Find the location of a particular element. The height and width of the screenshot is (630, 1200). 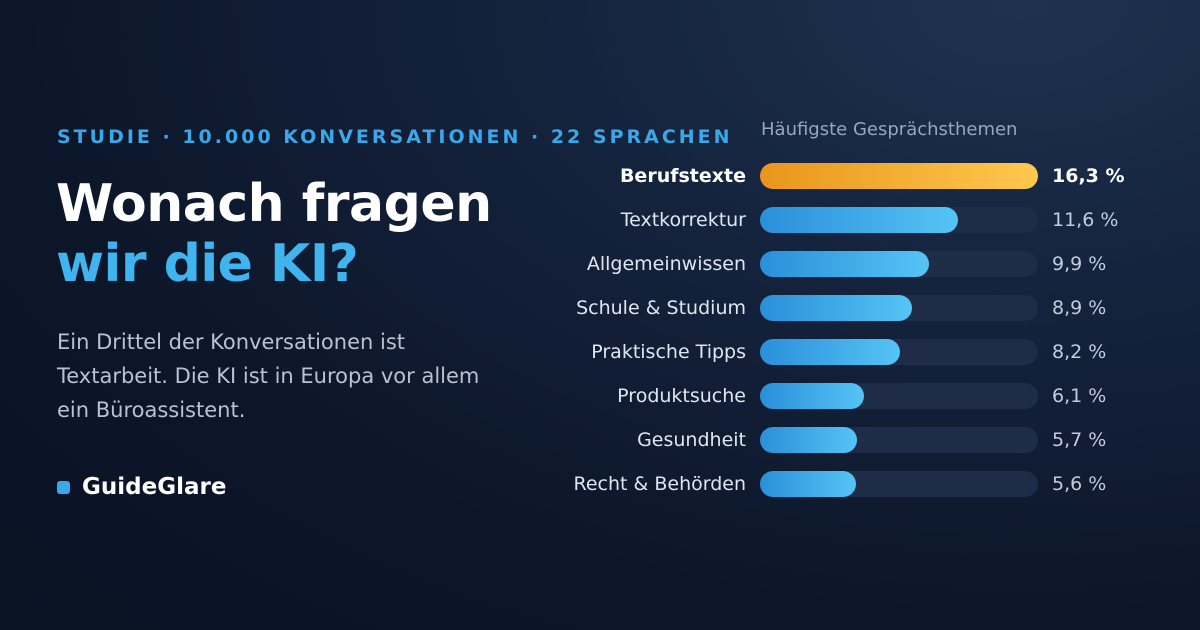

bar-value-label: 6,1 % is located at coordinates (1079, 396).